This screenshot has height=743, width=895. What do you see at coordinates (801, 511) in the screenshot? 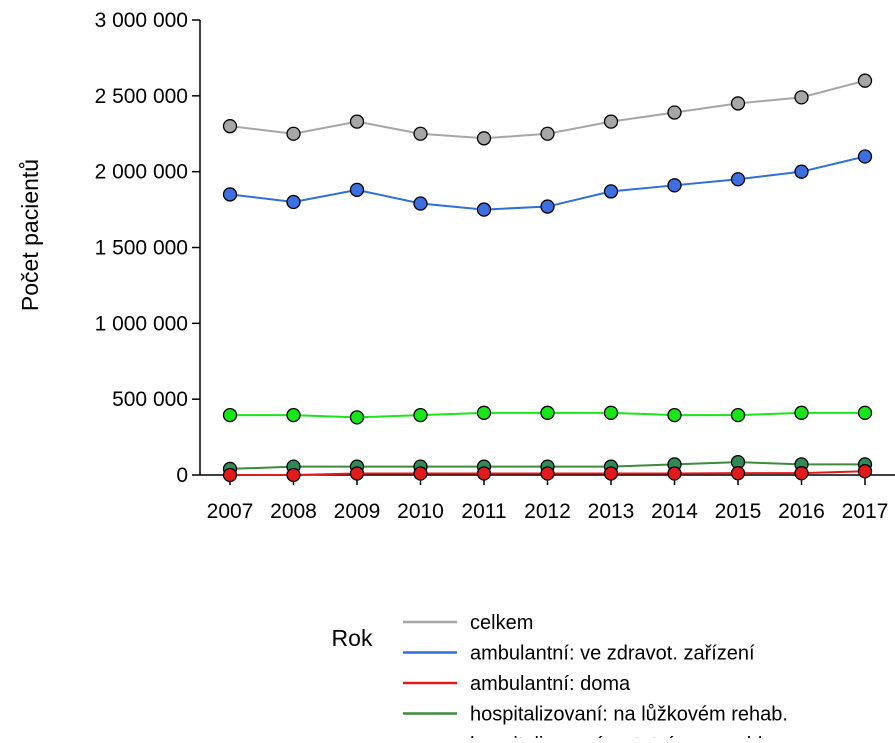
I see `x-tick-label: 2016` at bounding box center [801, 511].